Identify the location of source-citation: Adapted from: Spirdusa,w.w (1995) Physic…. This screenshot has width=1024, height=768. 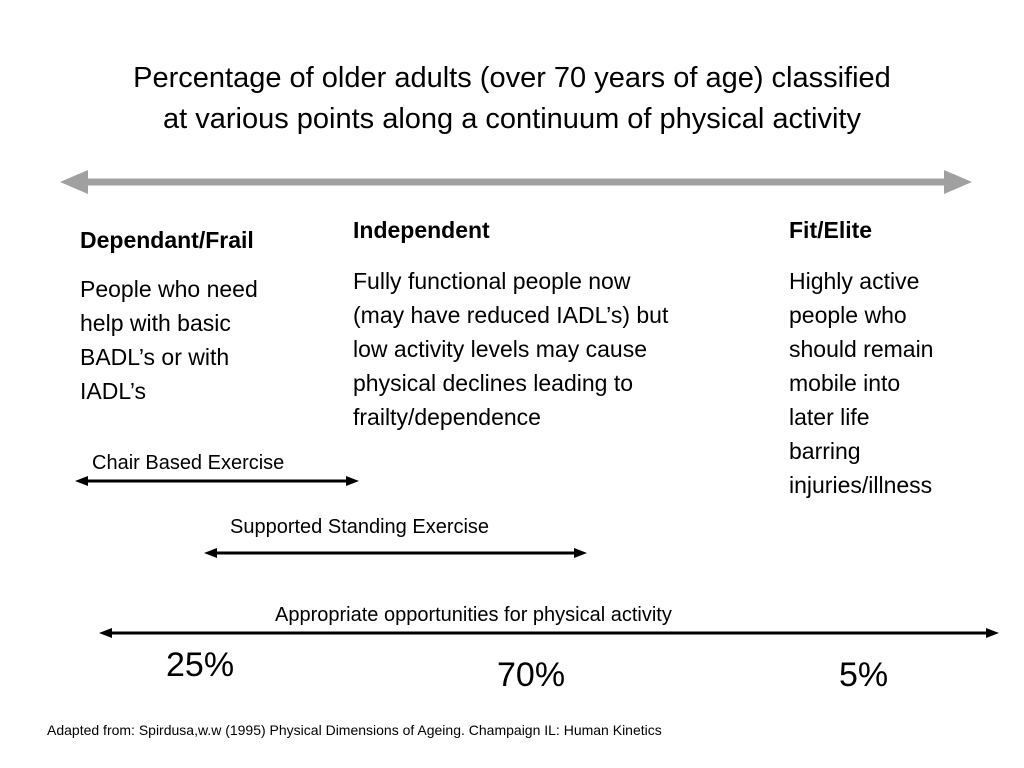
(354, 730).